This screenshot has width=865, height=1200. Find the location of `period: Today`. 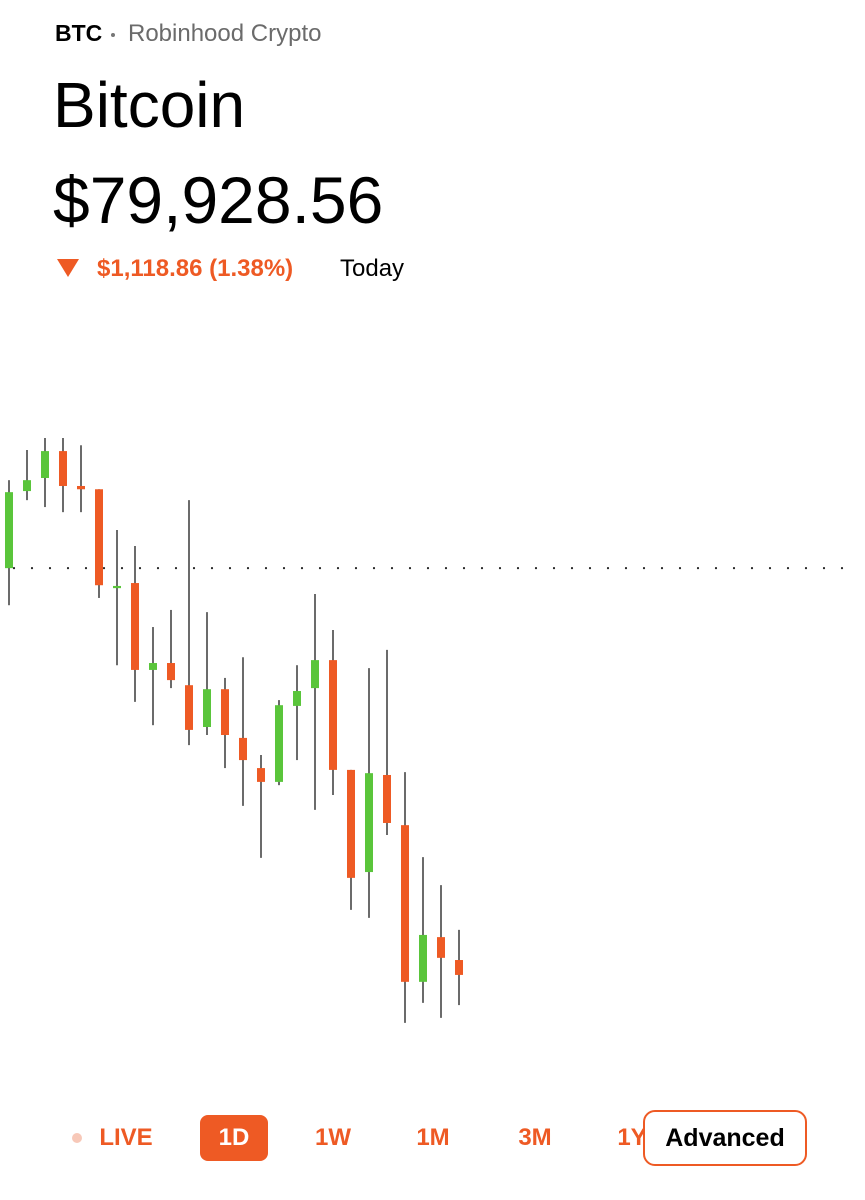

period: Today is located at coordinates (372, 268).